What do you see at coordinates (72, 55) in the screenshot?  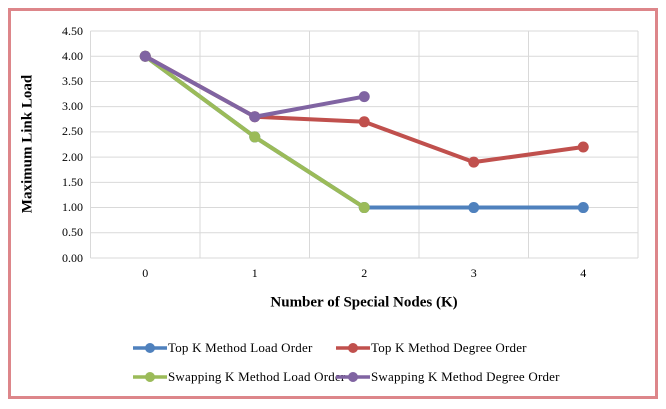 I see `y-tick-label: 4.00` at bounding box center [72, 55].